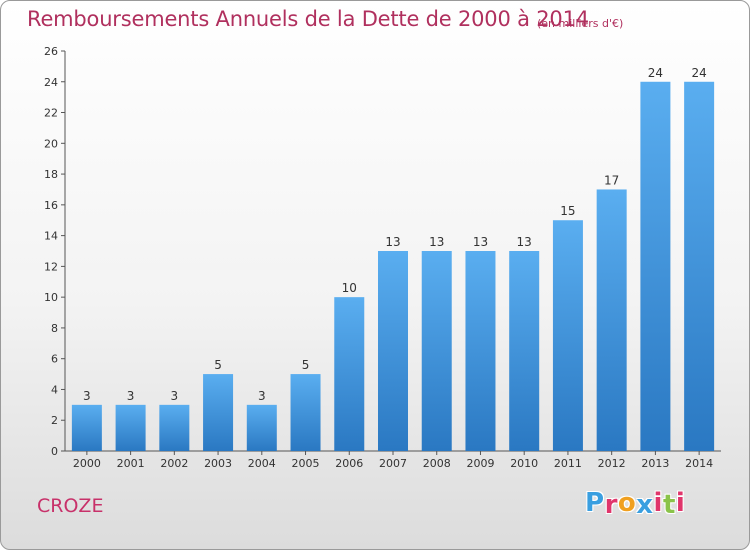 Image resolution: width=750 pixels, height=550 pixels. What do you see at coordinates (54, 389) in the screenshot?
I see `y-tick-label: 4` at bounding box center [54, 389].